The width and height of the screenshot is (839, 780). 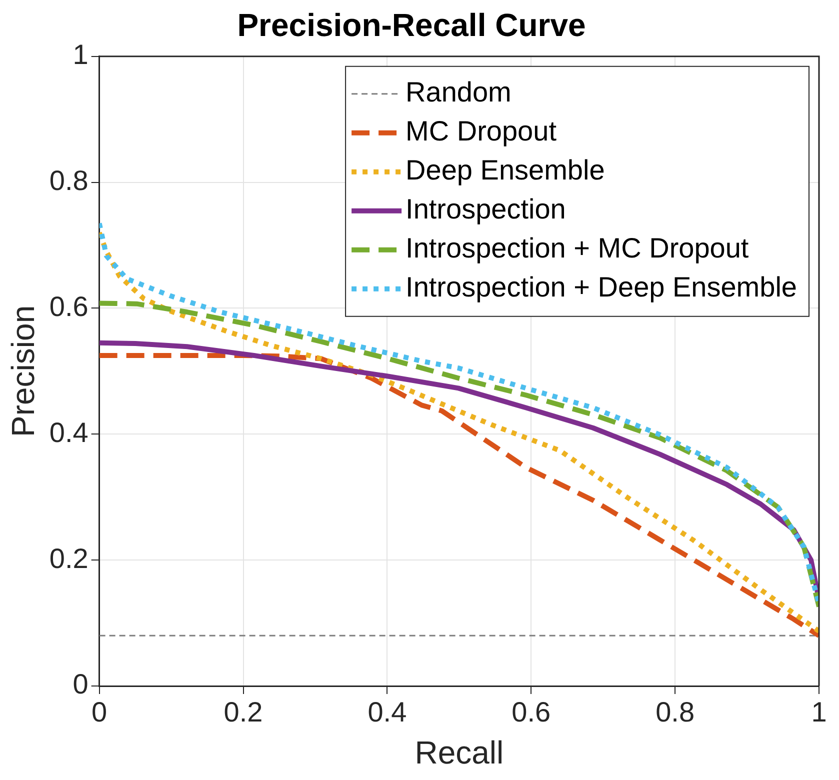 What do you see at coordinates (459, 752) in the screenshot?
I see `x-axis-title: Recall` at bounding box center [459, 752].